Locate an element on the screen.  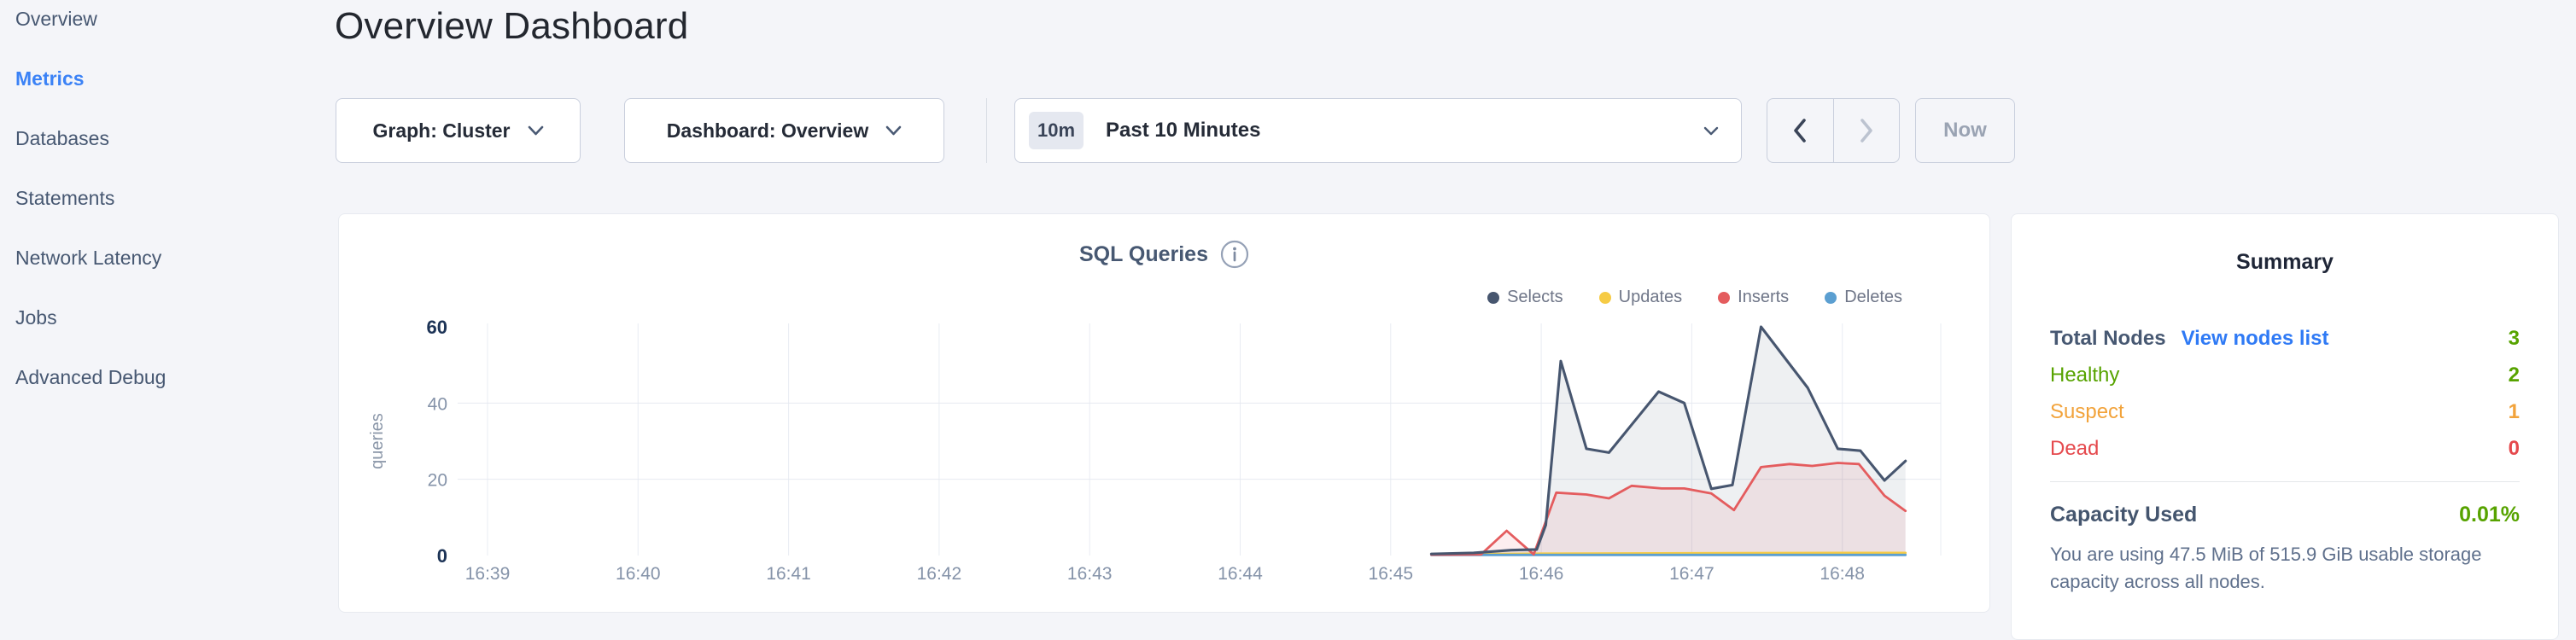
time-window-label: Past 10 Minutes is located at coordinates (1183, 130).